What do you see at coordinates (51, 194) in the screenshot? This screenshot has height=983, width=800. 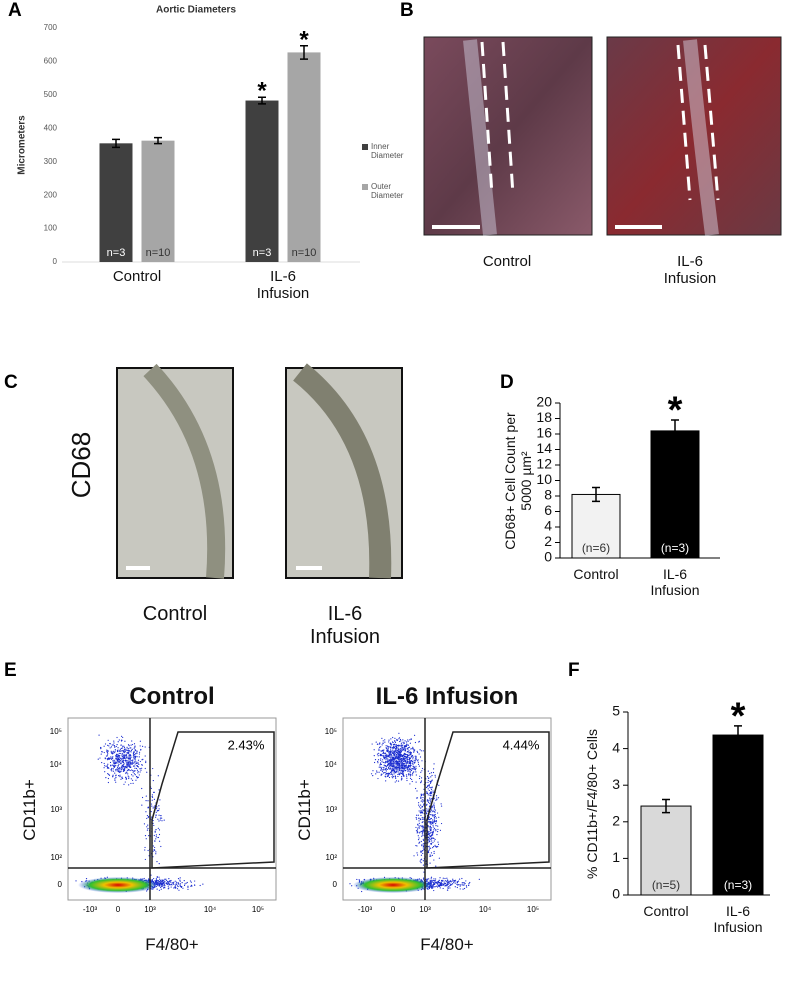 I see `y-tick-label: 200` at bounding box center [51, 194].